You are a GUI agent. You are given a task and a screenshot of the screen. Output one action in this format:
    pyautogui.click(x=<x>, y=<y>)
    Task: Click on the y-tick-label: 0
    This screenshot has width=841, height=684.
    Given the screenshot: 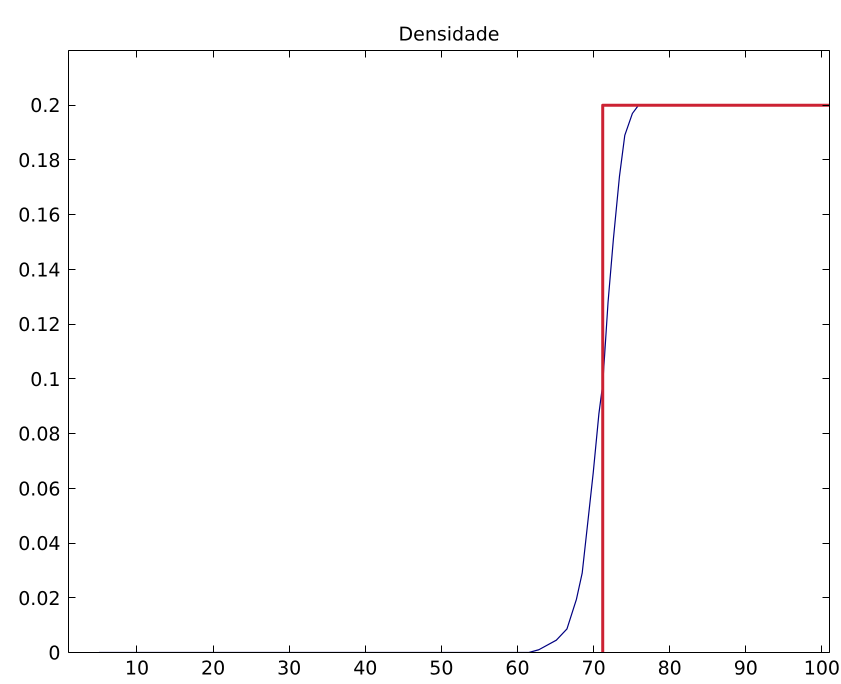 What is the action you would take?
    pyautogui.click(x=54, y=653)
    